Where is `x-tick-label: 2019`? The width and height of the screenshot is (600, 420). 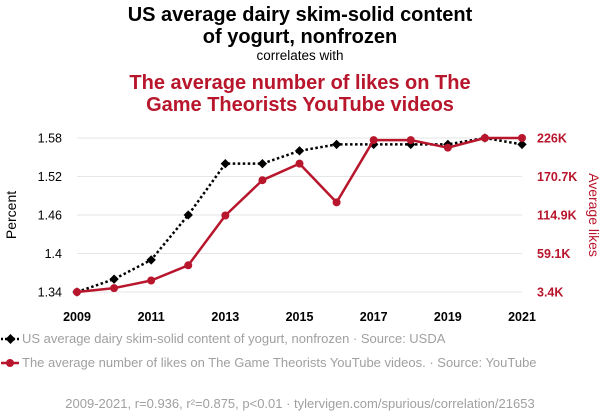
x-tick-label: 2019 is located at coordinates (448, 317).